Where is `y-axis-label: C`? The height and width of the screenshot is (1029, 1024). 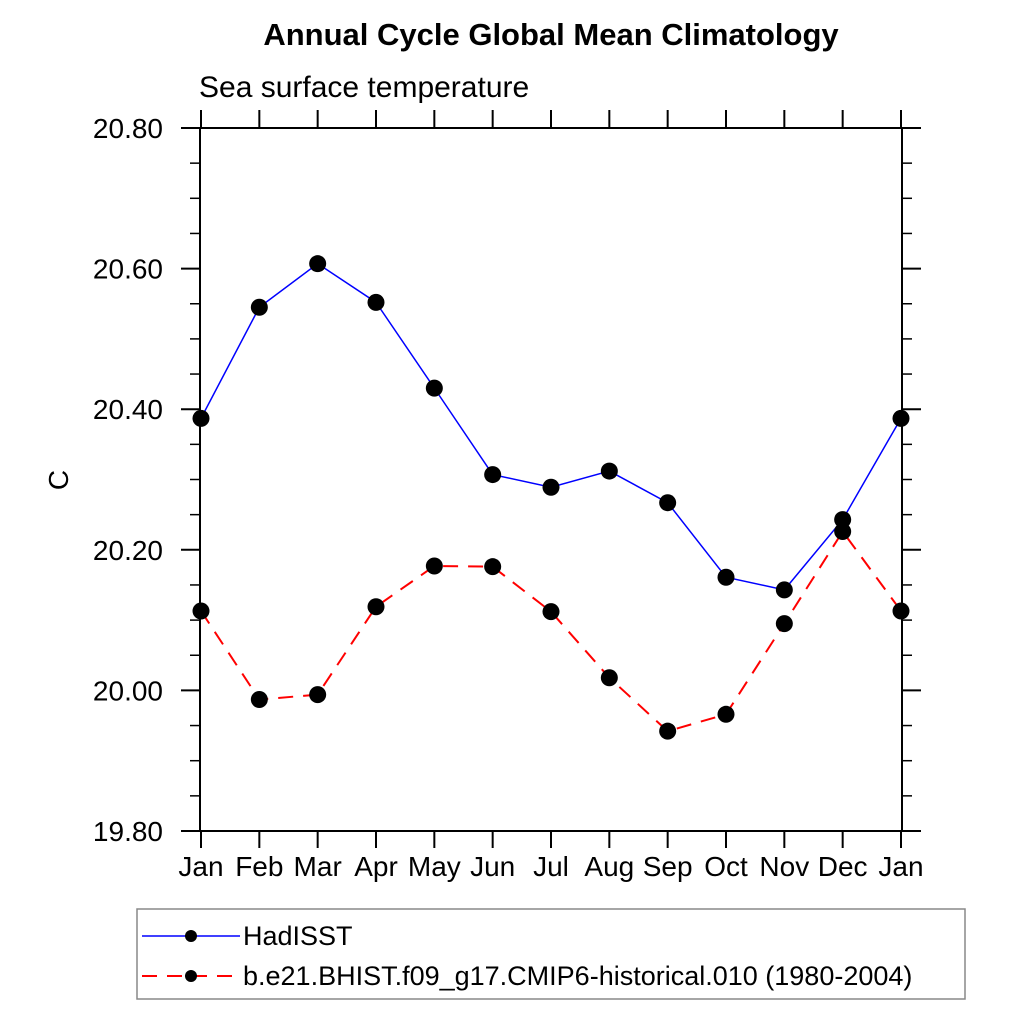
y-axis-label: C is located at coordinates (58, 480).